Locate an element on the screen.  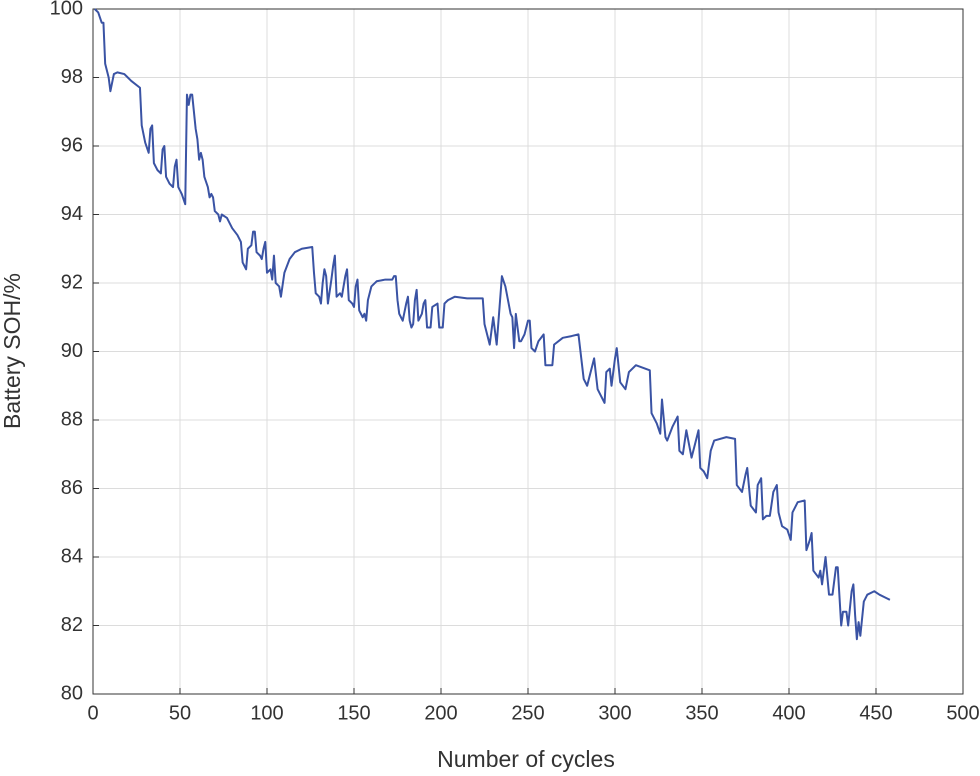
x-tick-label: 100 is located at coordinates (266, 713).